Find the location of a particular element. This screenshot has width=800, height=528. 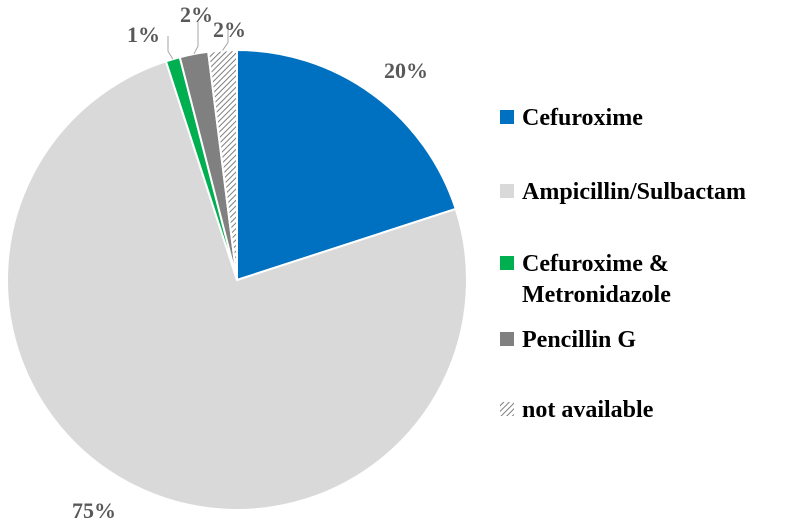

legend-swatch-pencillin-g is located at coordinates (507, 339).